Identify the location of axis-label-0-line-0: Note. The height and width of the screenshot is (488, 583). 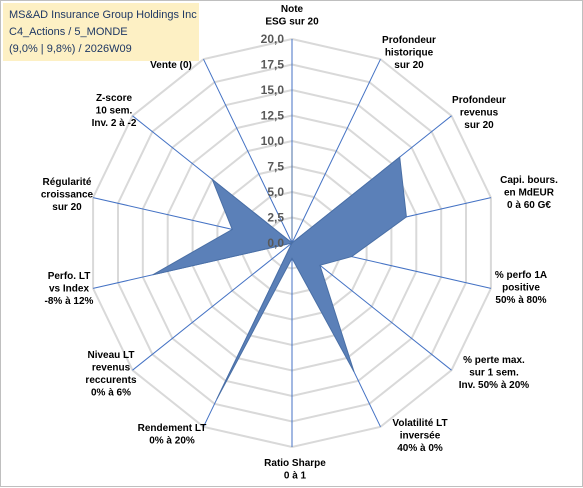
(292, 9).